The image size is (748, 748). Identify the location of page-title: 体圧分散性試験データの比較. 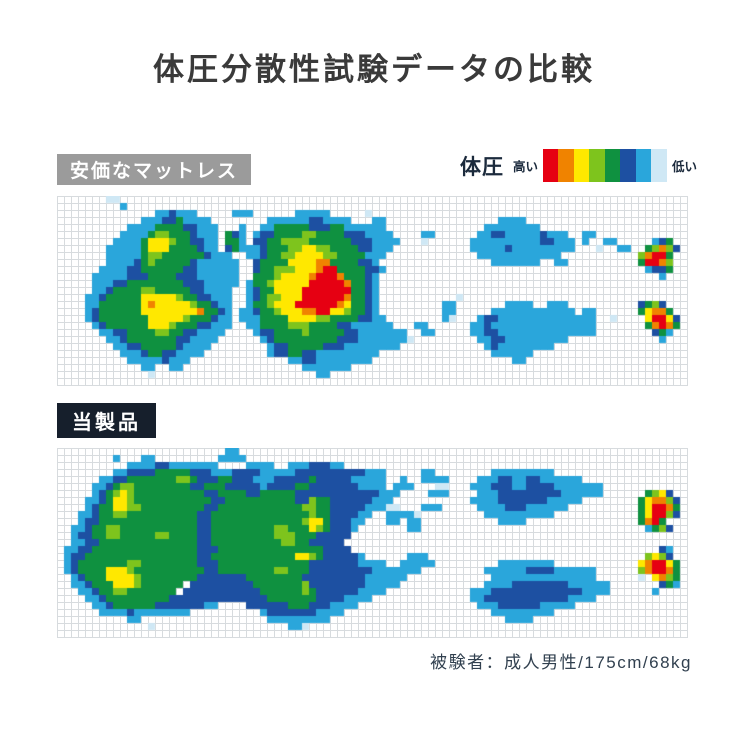
(374, 69).